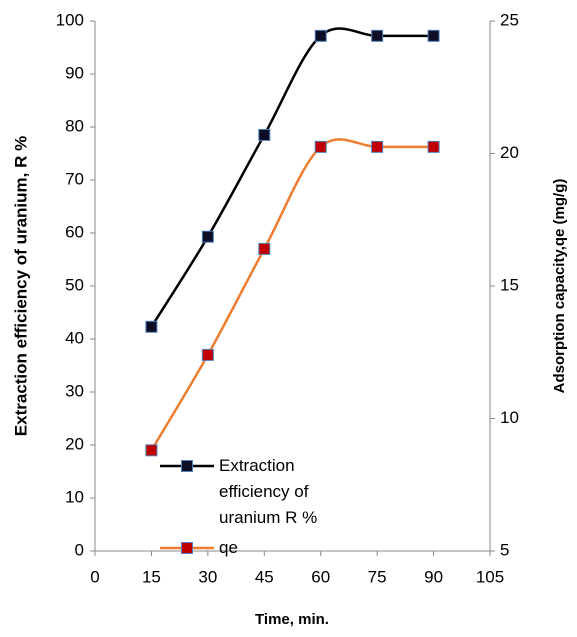 The height and width of the screenshot is (637, 577). I want to click on y2-tick-label: 10, so click(509, 417).